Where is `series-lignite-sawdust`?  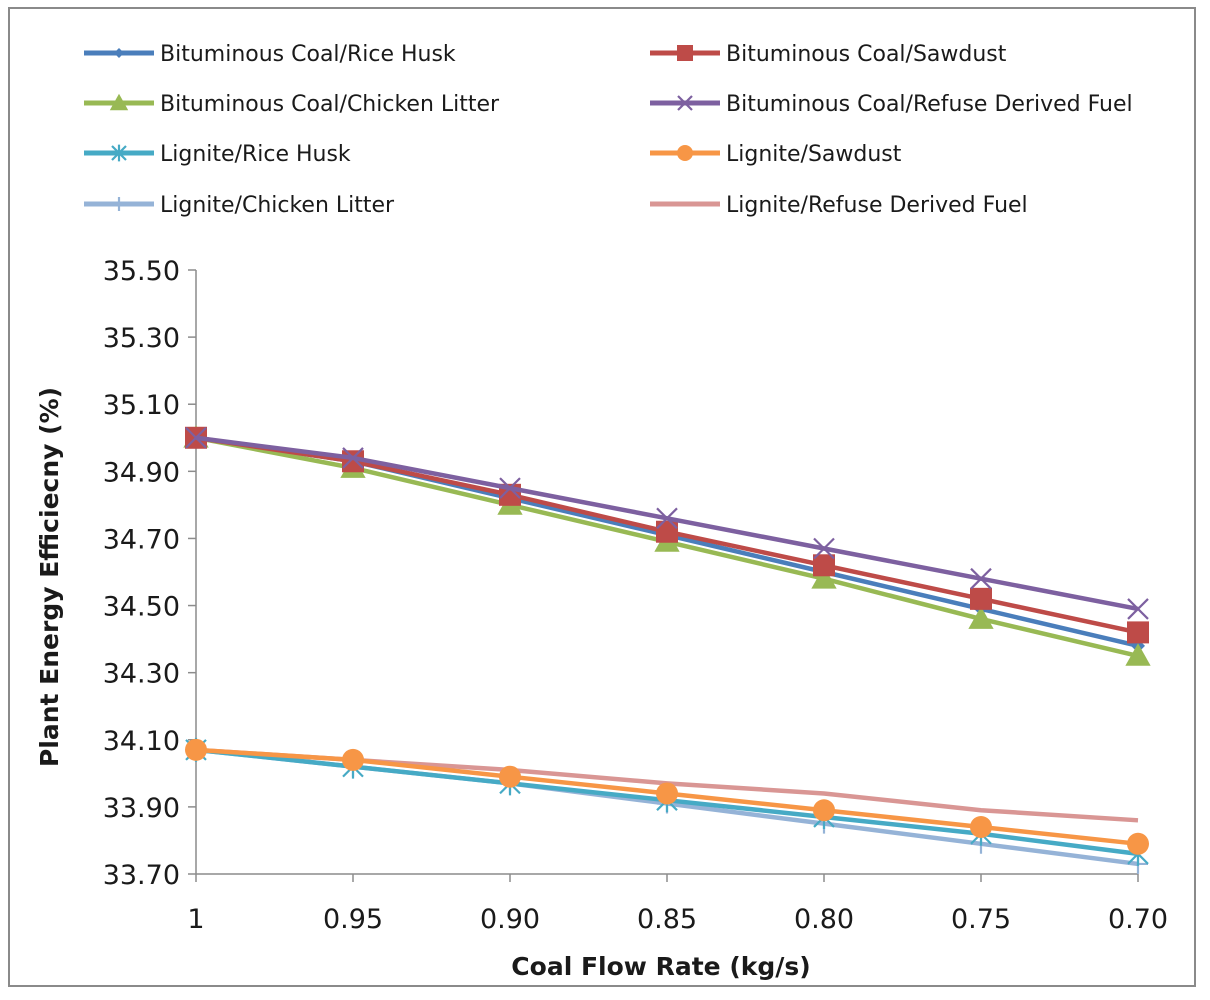
series-lignite-sawdust is located at coordinates (667, 796).